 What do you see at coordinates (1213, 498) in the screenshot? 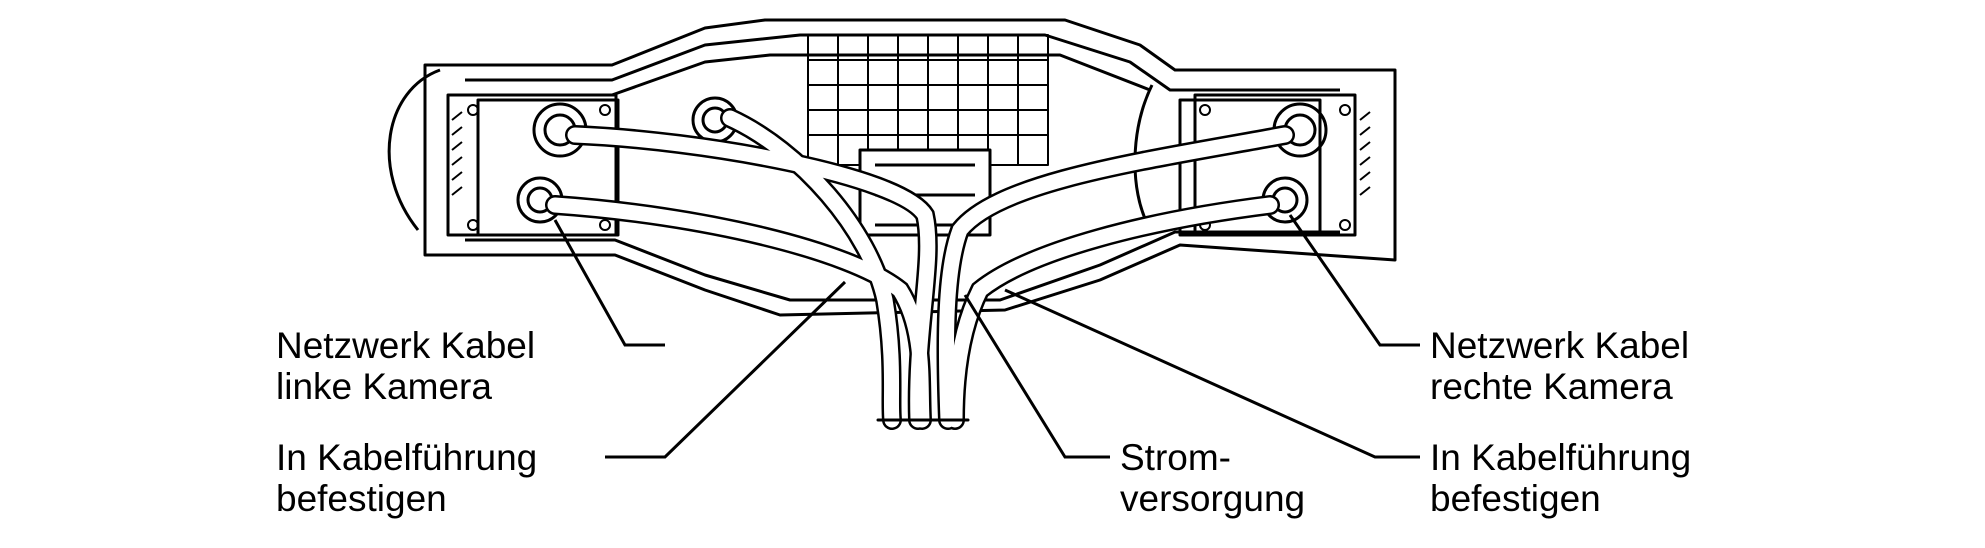
I see `label-line: versorgung` at bounding box center [1213, 498].